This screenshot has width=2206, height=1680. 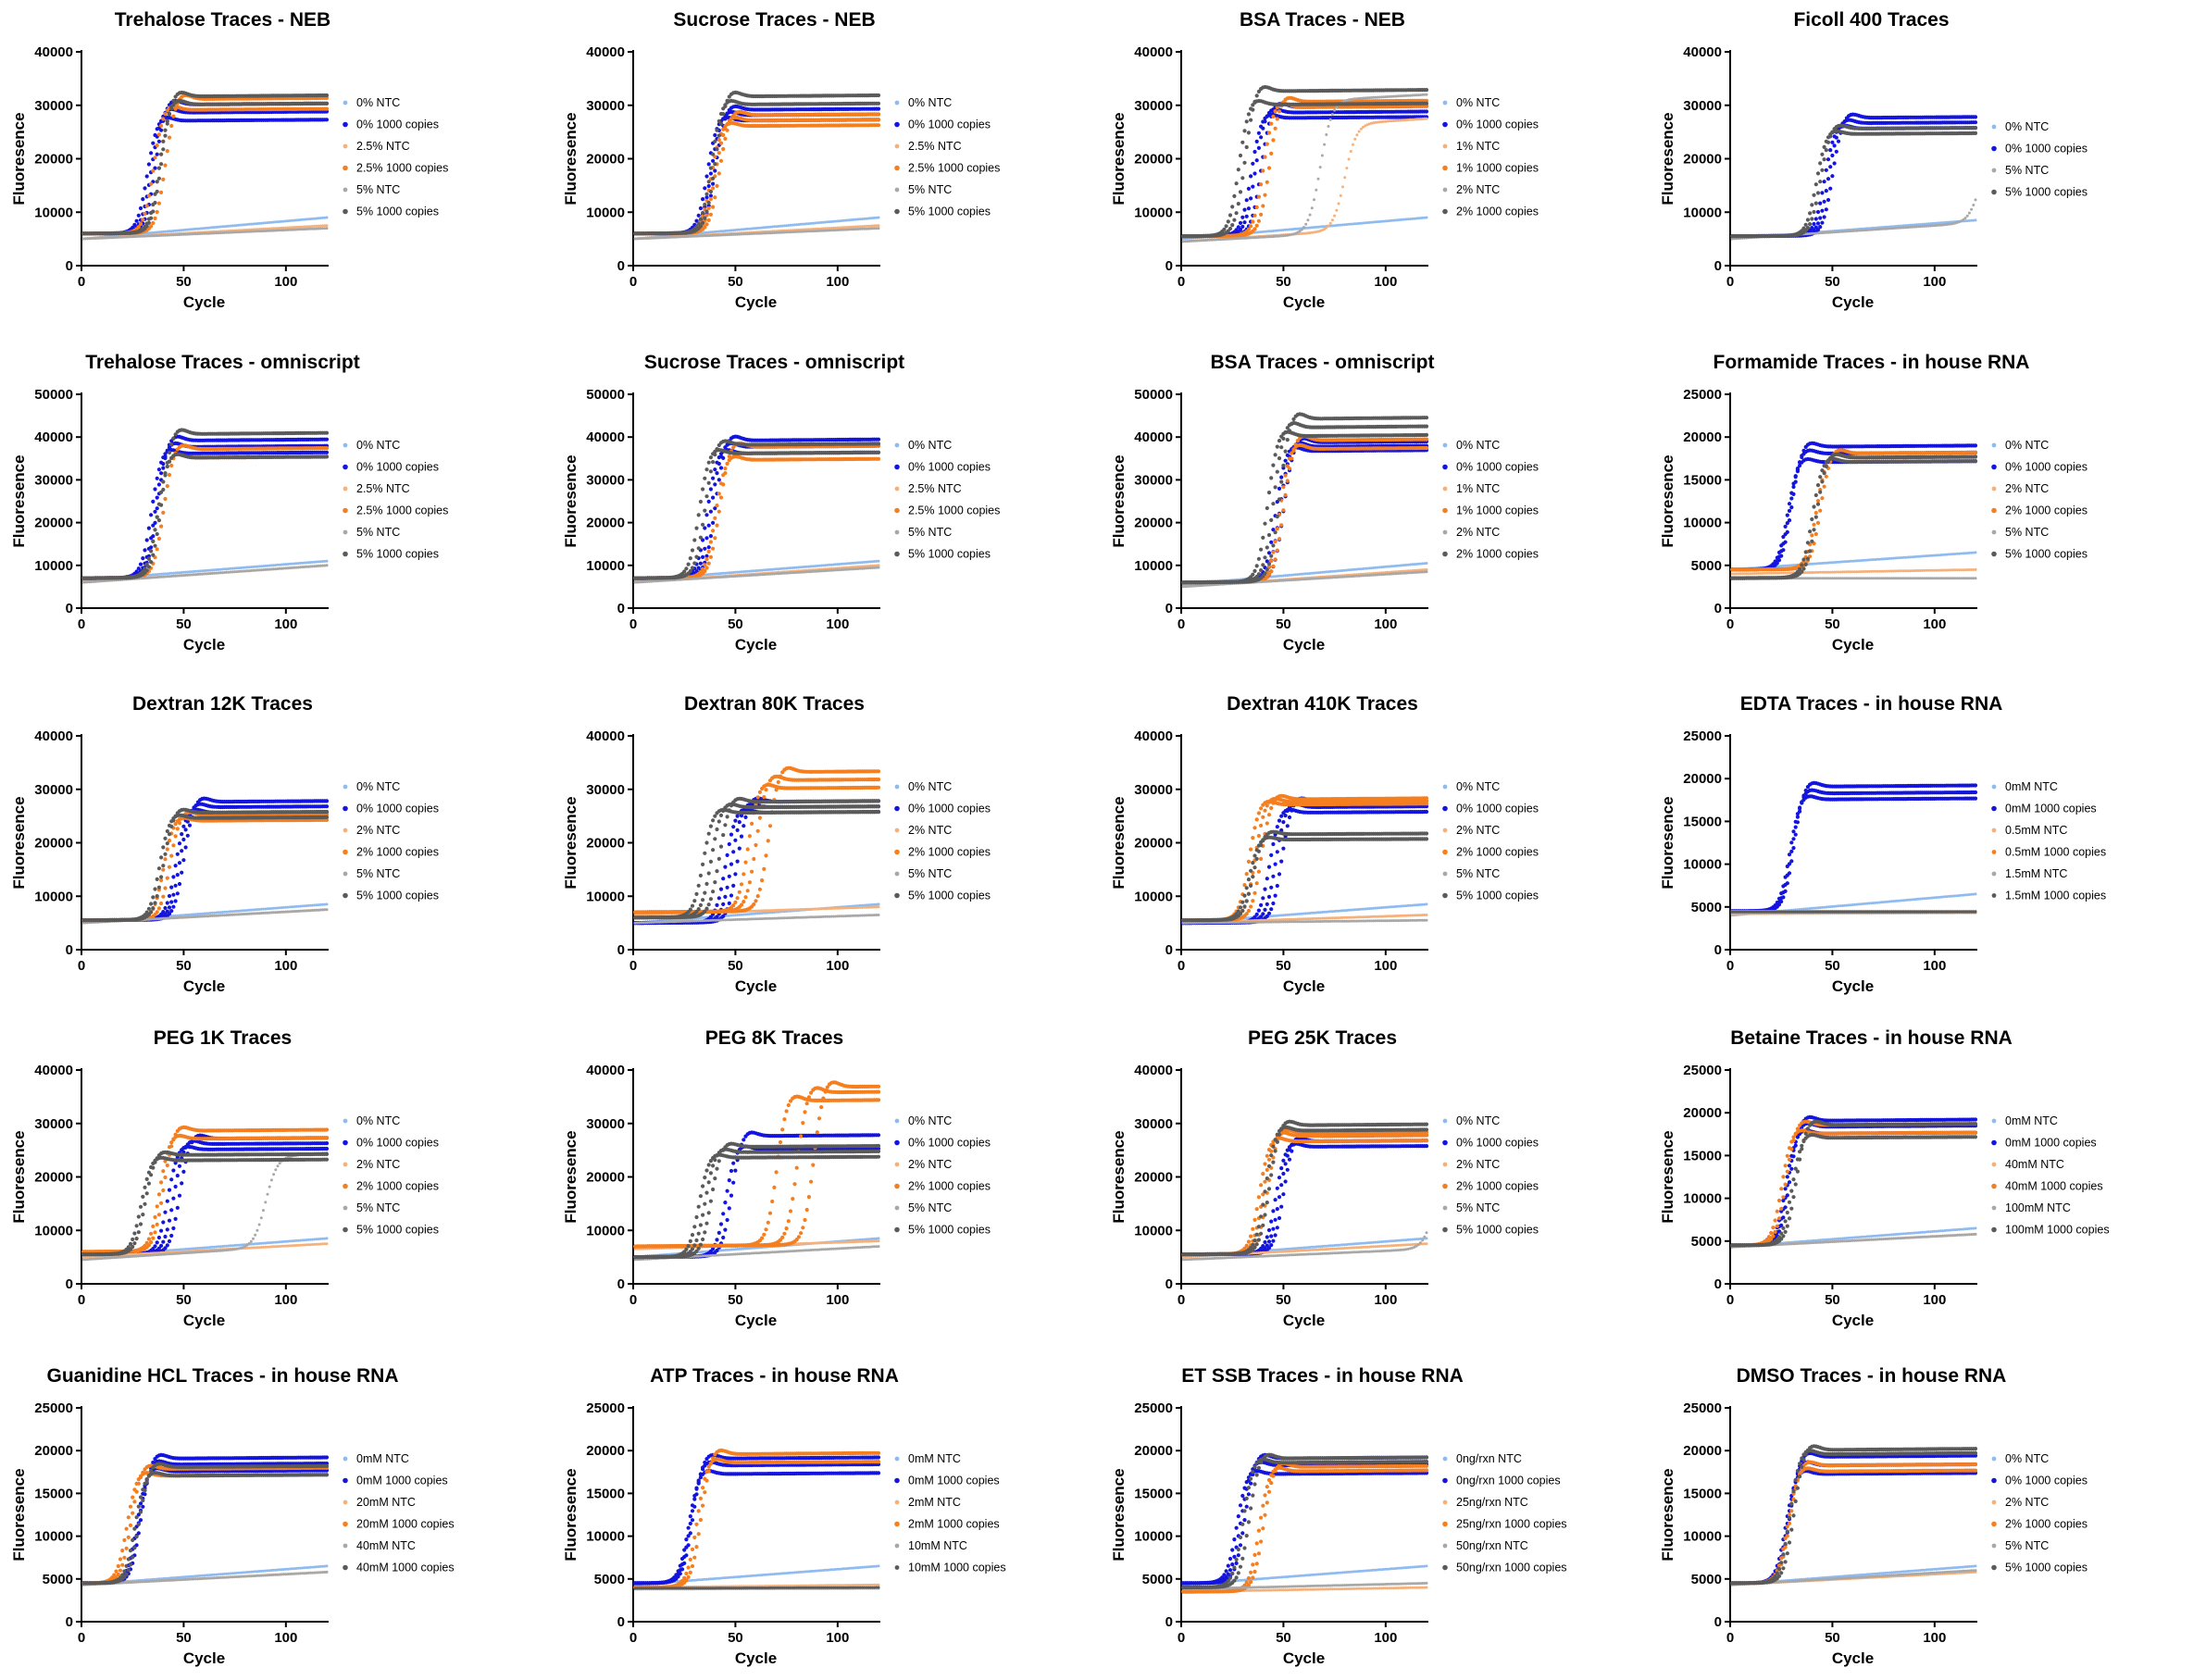 What do you see at coordinates (402, 168) in the screenshot?
I see `legend-entry: 2.5% 1000 copies` at bounding box center [402, 168].